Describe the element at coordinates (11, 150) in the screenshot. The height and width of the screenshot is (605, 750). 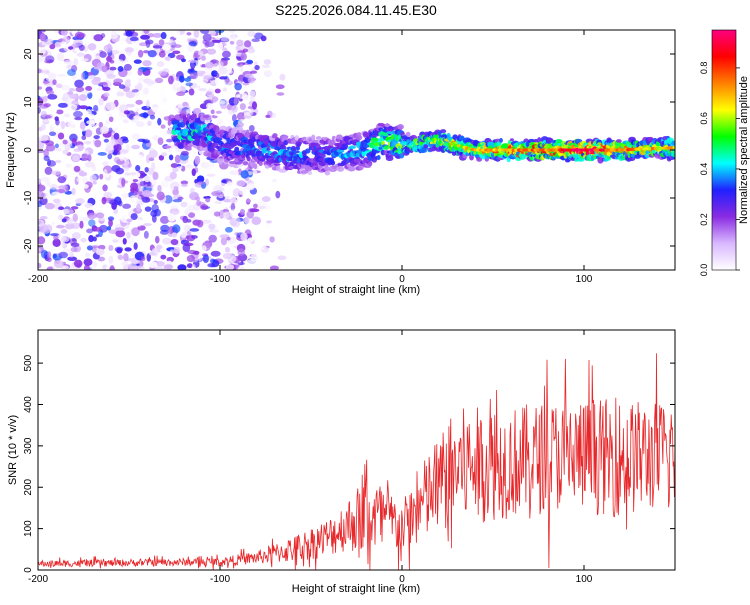
I see `heatmap-ylabel: Frequency (Hz)` at that location.